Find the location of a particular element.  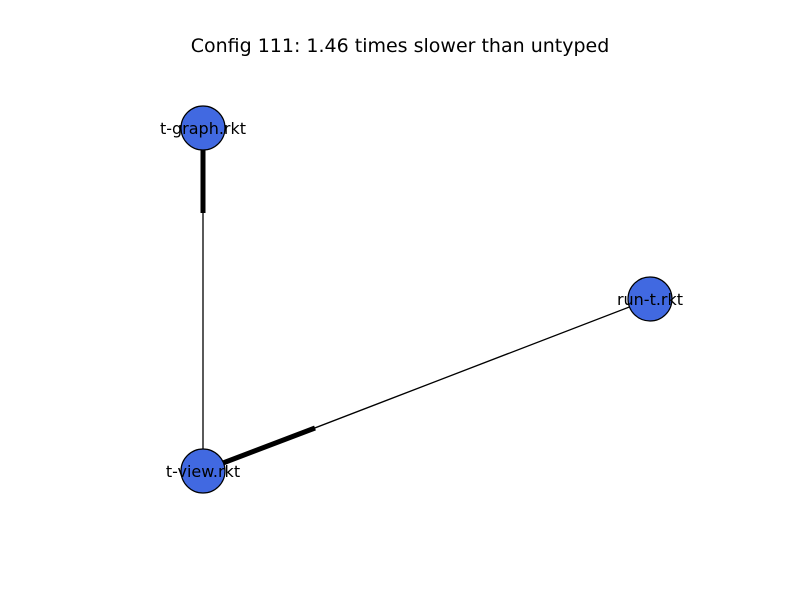

node-t-graph: t-graph.rkt is located at coordinates (203, 128).